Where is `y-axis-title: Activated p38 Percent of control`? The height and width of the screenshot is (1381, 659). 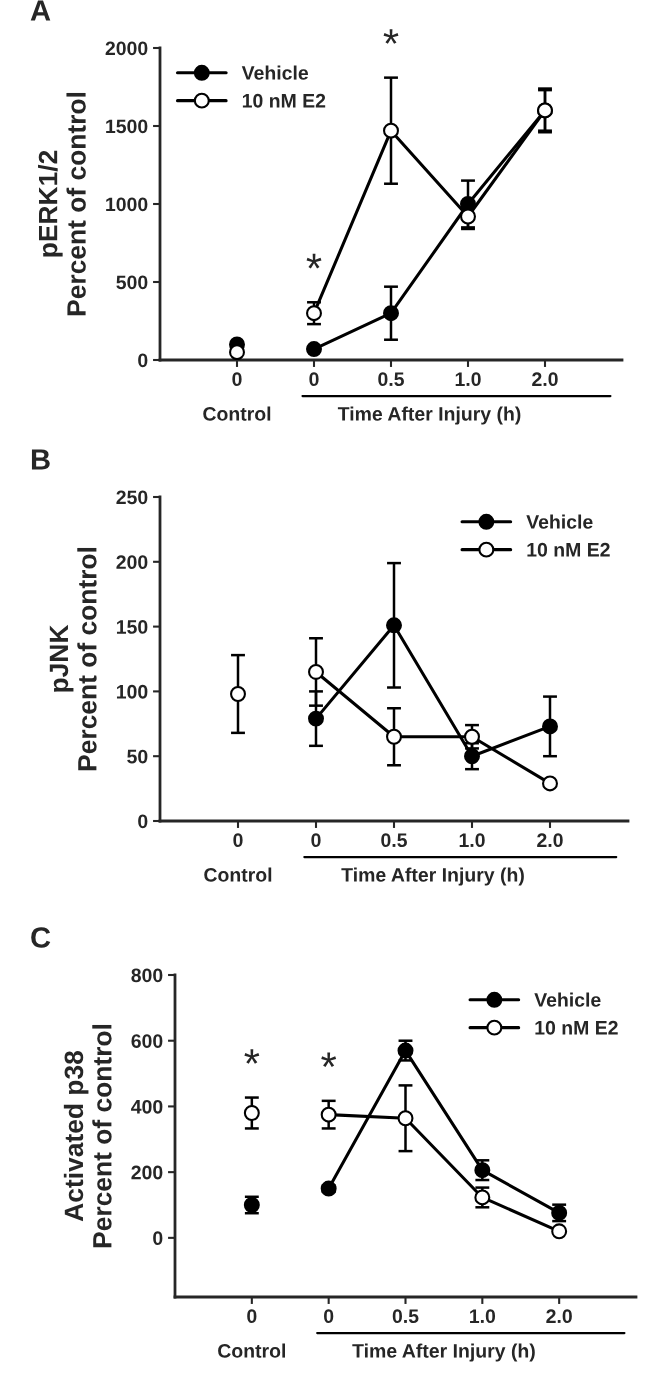 y-axis-title: Activated p38 Percent of control is located at coordinates (87, 1136).